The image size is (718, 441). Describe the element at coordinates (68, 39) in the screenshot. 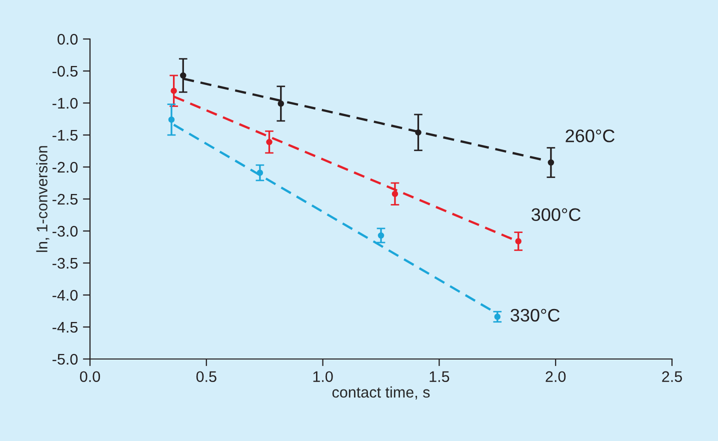

I see `y-tick-label: 0.0` at that location.